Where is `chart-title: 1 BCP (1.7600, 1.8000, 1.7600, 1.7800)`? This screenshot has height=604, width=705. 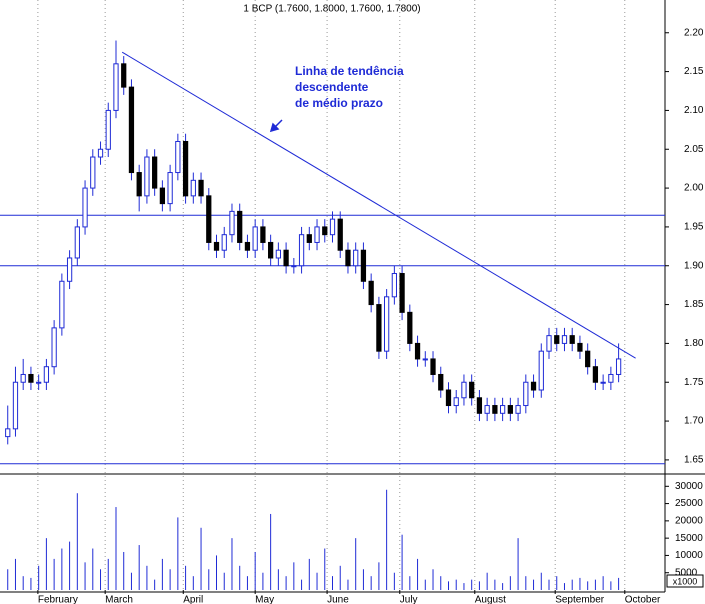 chart-title: 1 BCP (1.7600, 1.8000, 1.7600, 1.7800) is located at coordinates (331, 9).